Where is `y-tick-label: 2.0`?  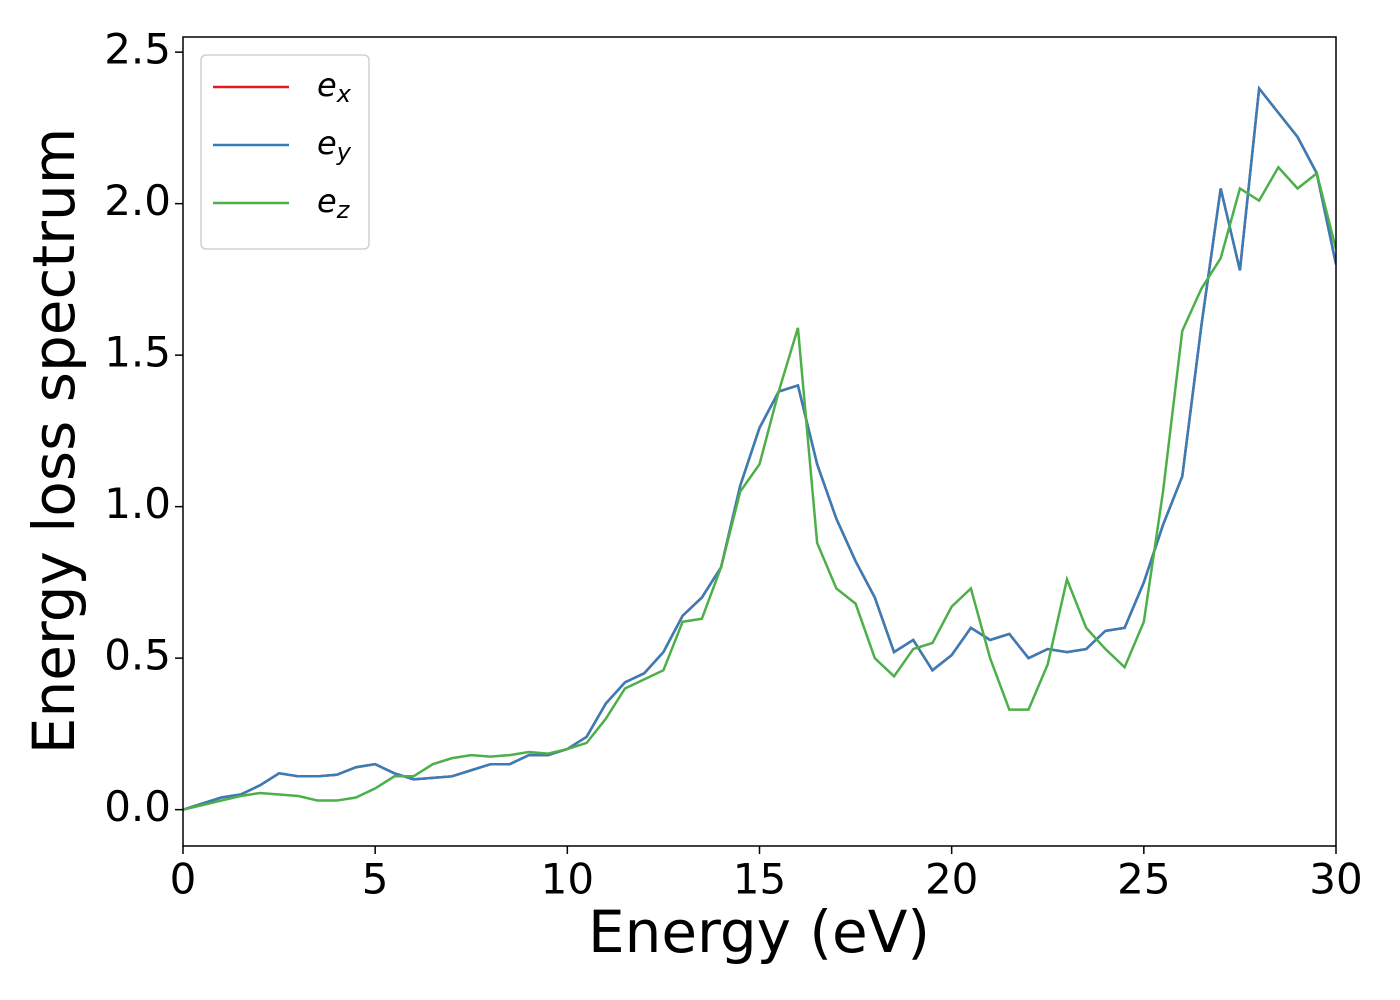 y-tick-label: 2.0 is located at coordinates (137, 200).